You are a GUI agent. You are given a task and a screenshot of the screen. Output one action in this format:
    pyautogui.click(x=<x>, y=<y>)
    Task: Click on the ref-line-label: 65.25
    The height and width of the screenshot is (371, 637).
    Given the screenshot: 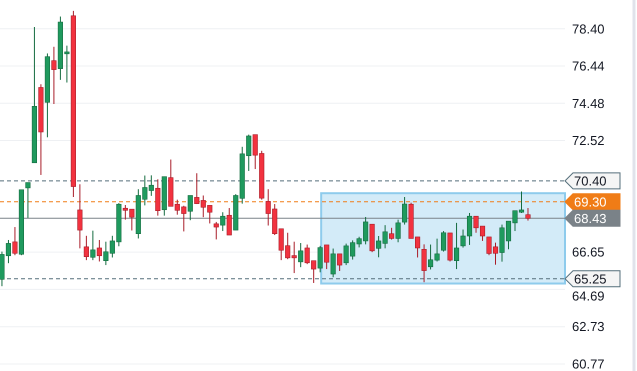 What is the action you would take?
    pyautogui.click(x=590, y=278)
    